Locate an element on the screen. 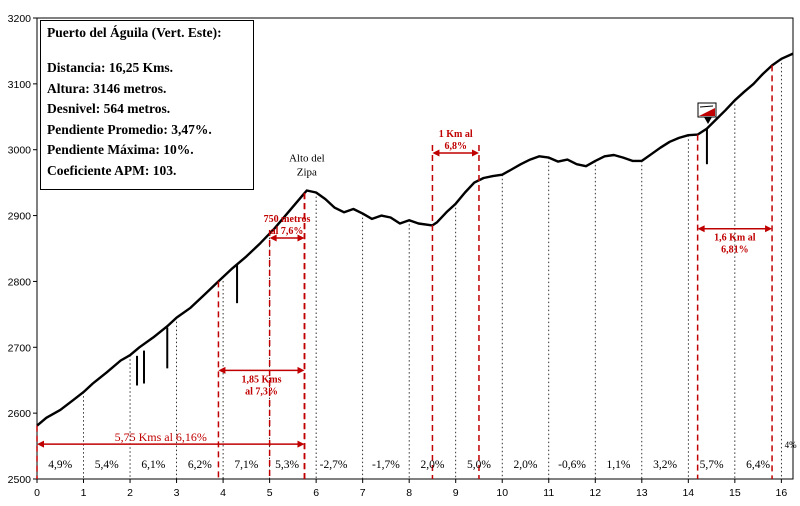  segment-gradient-label: 6,2% is located at coordinates (200, 465).